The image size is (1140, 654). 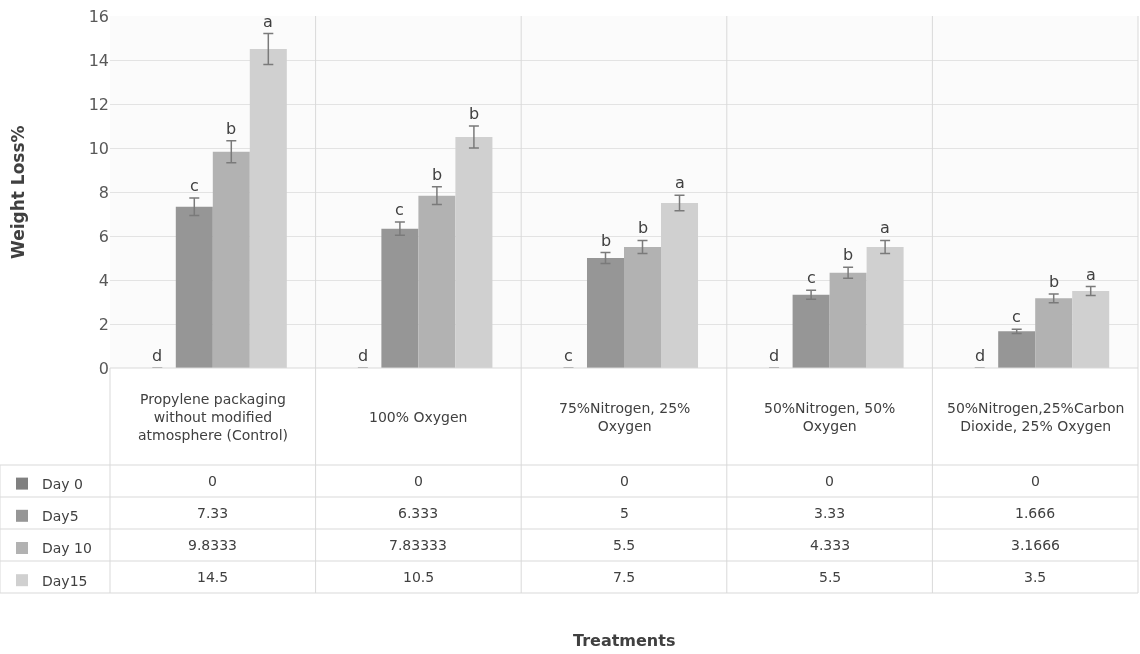 I want to click on data-label: 7.5, so click(x=624, y=577).